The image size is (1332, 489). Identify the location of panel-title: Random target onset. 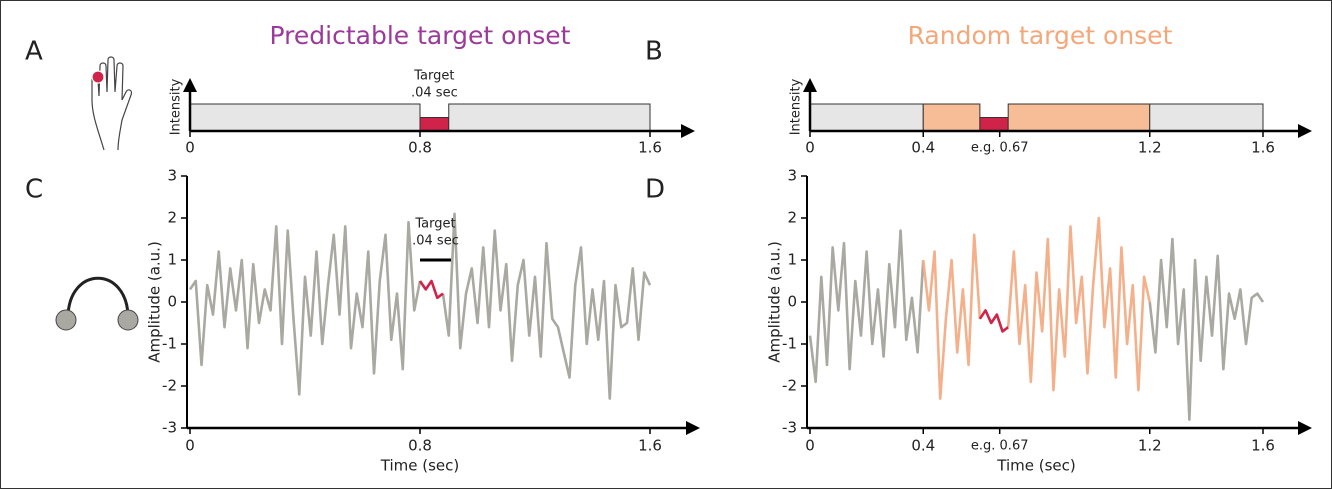
(1040, 35).